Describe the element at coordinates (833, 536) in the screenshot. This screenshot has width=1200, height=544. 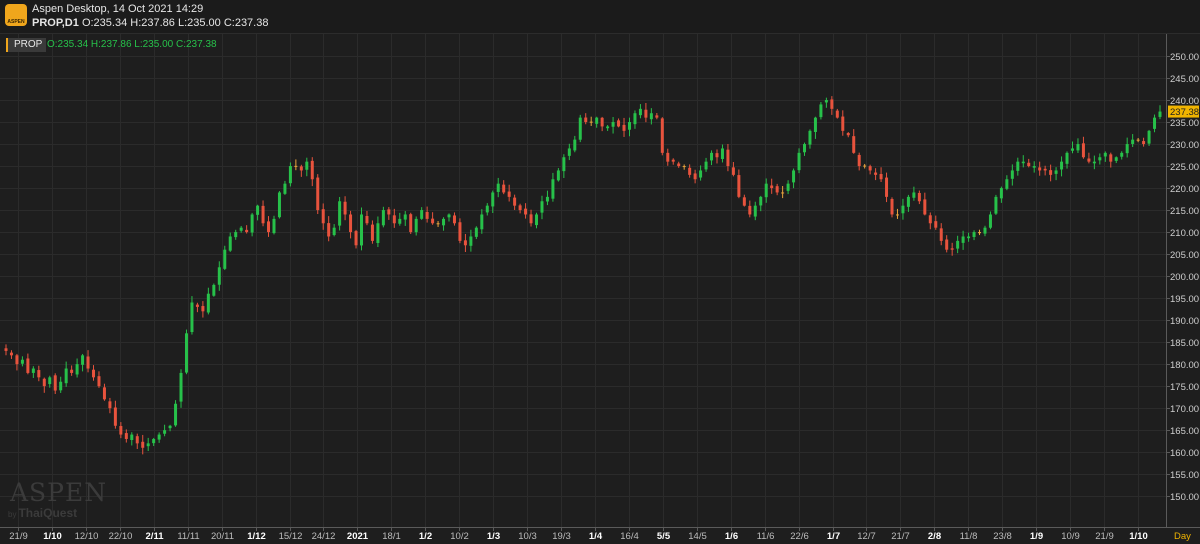
I see `x-tick-label: 1/7` at that location.